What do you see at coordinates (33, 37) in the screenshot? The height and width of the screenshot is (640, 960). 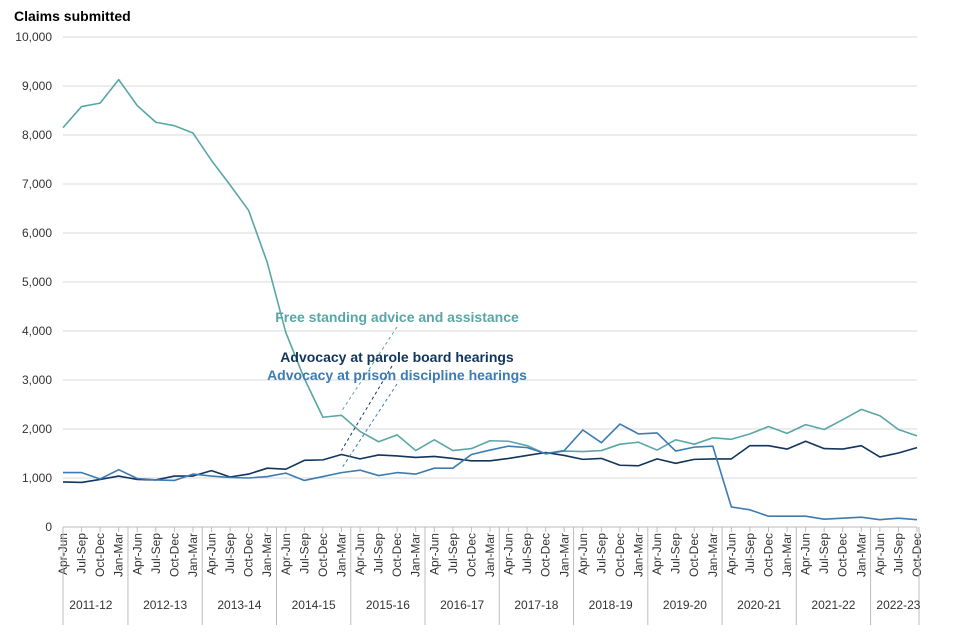 I see `y-tick-label: 10,000` at bounding box center [33, 37].